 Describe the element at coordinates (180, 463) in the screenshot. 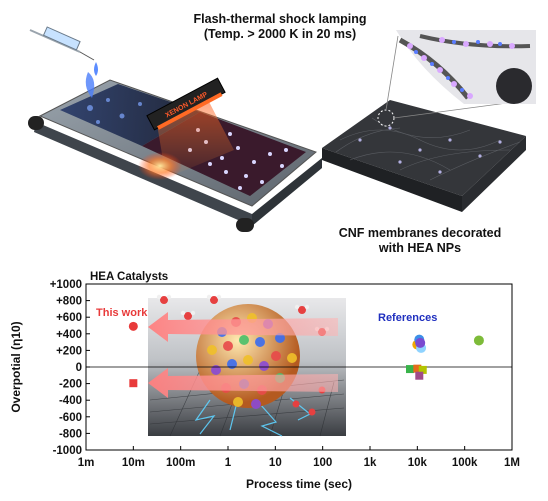

I see `x-tick-label: 100m` at that location.